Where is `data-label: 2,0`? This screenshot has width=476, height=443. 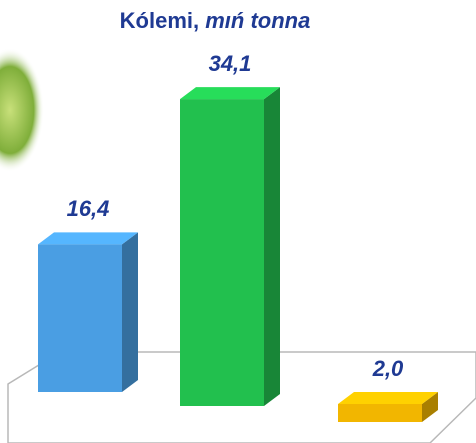 data-label: 2,0 is located at coordinates (388, 368).